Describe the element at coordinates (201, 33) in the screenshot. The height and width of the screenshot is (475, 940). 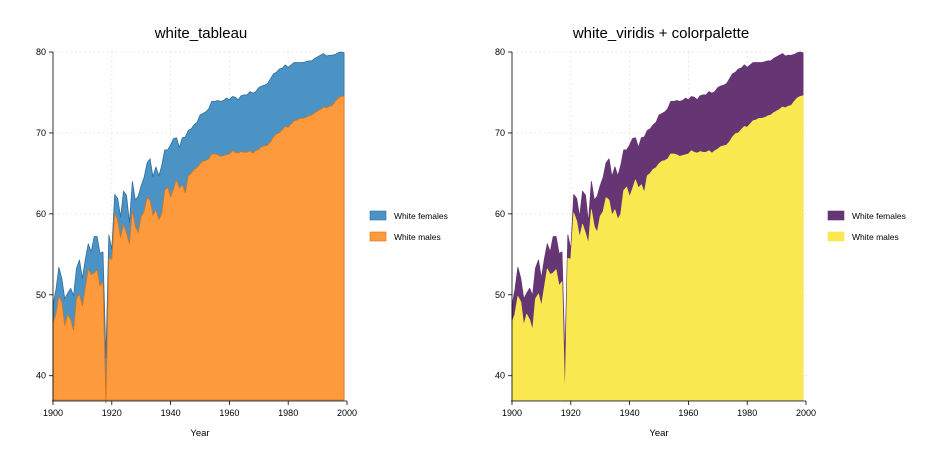
I see `chart-title: white_tableau` at that location.